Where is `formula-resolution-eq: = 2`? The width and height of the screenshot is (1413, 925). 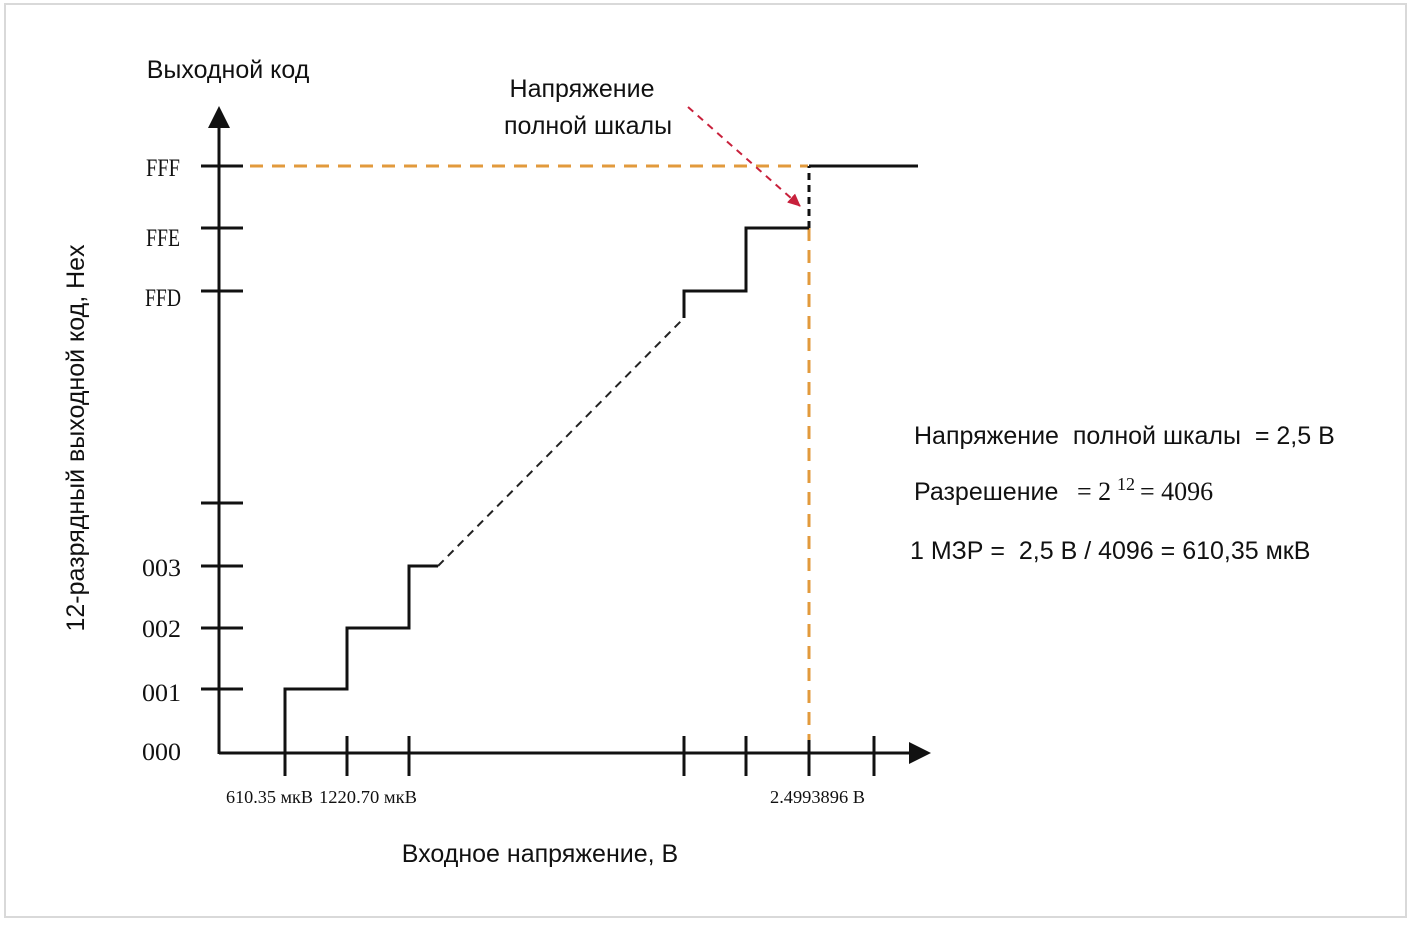
formula-resolution-eq: = 2 is located at coordinates (1094, 491).